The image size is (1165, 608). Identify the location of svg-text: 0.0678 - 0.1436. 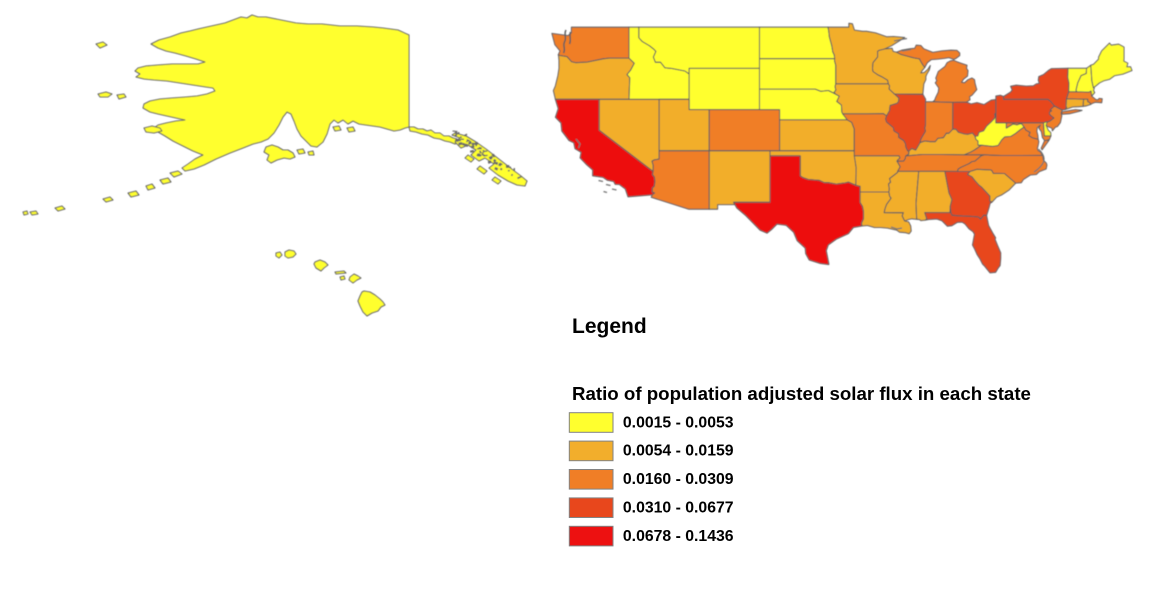
(678, 536).